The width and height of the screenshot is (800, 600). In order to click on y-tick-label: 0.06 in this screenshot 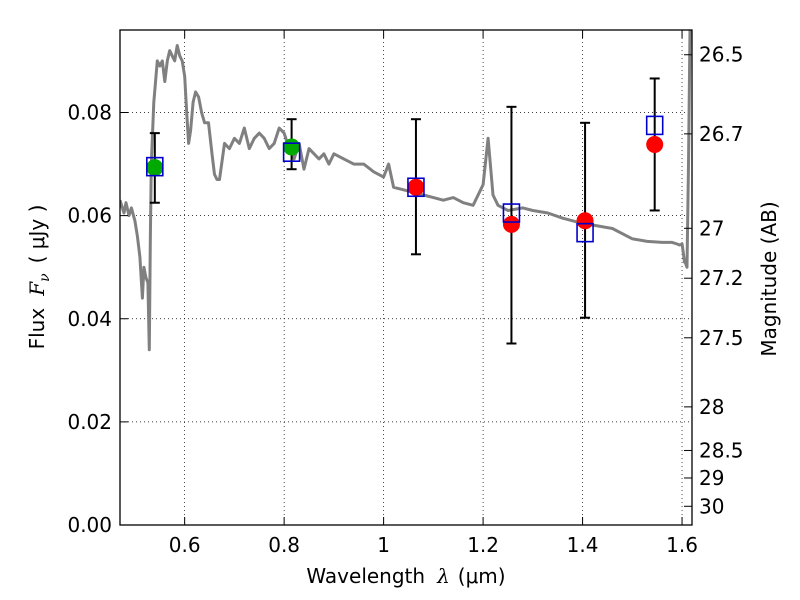, I will do `click(89, 216)`.